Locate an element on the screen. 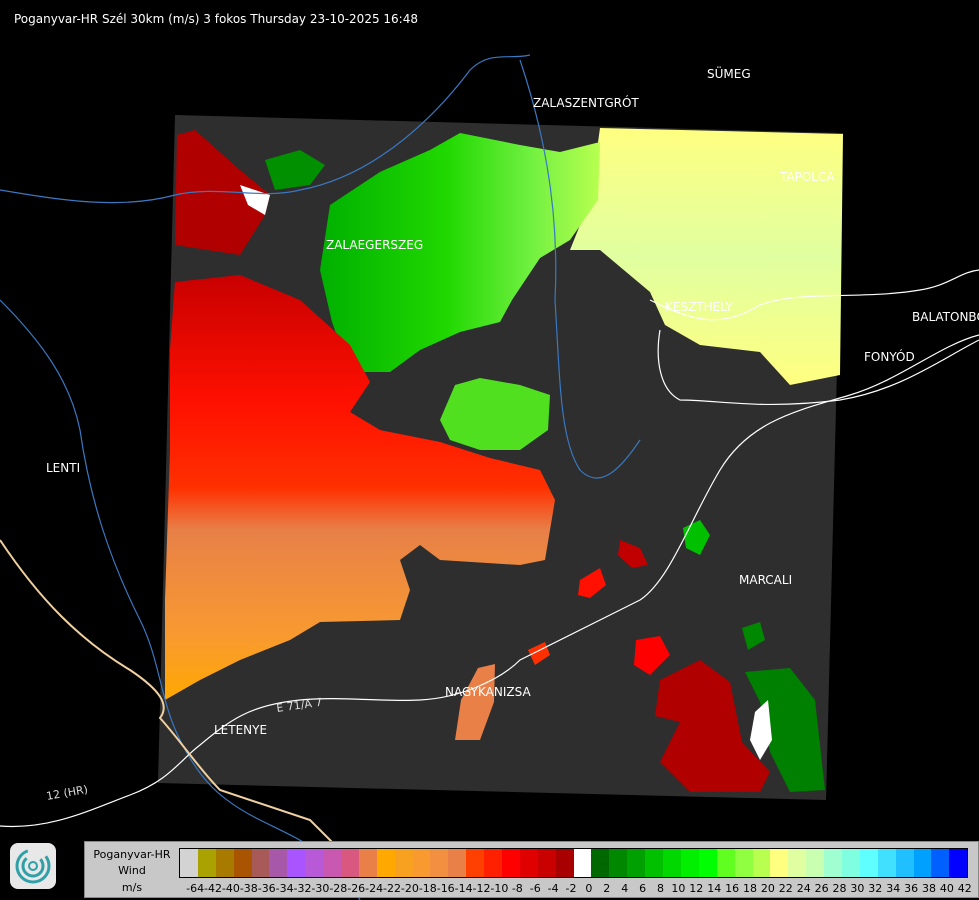  legend-unit: m/s is located at coordinates (132, 887).